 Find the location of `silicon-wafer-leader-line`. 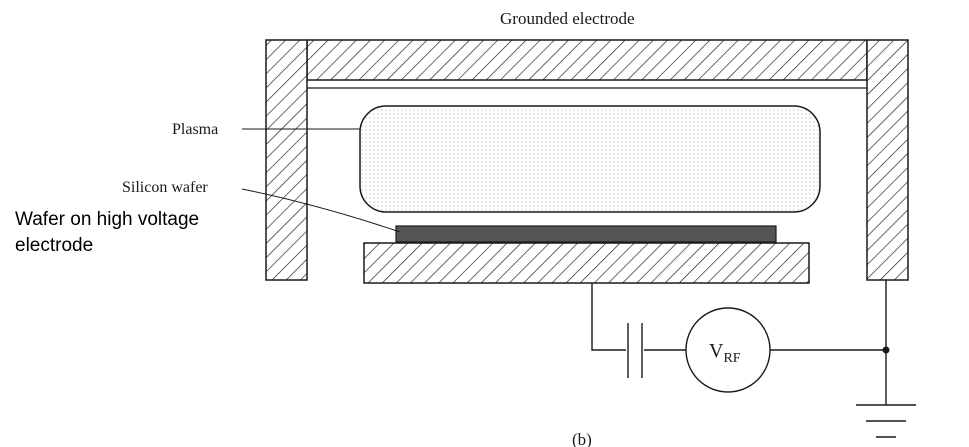

silicon-wafer-leader-line is located at coordinates (321, 210).